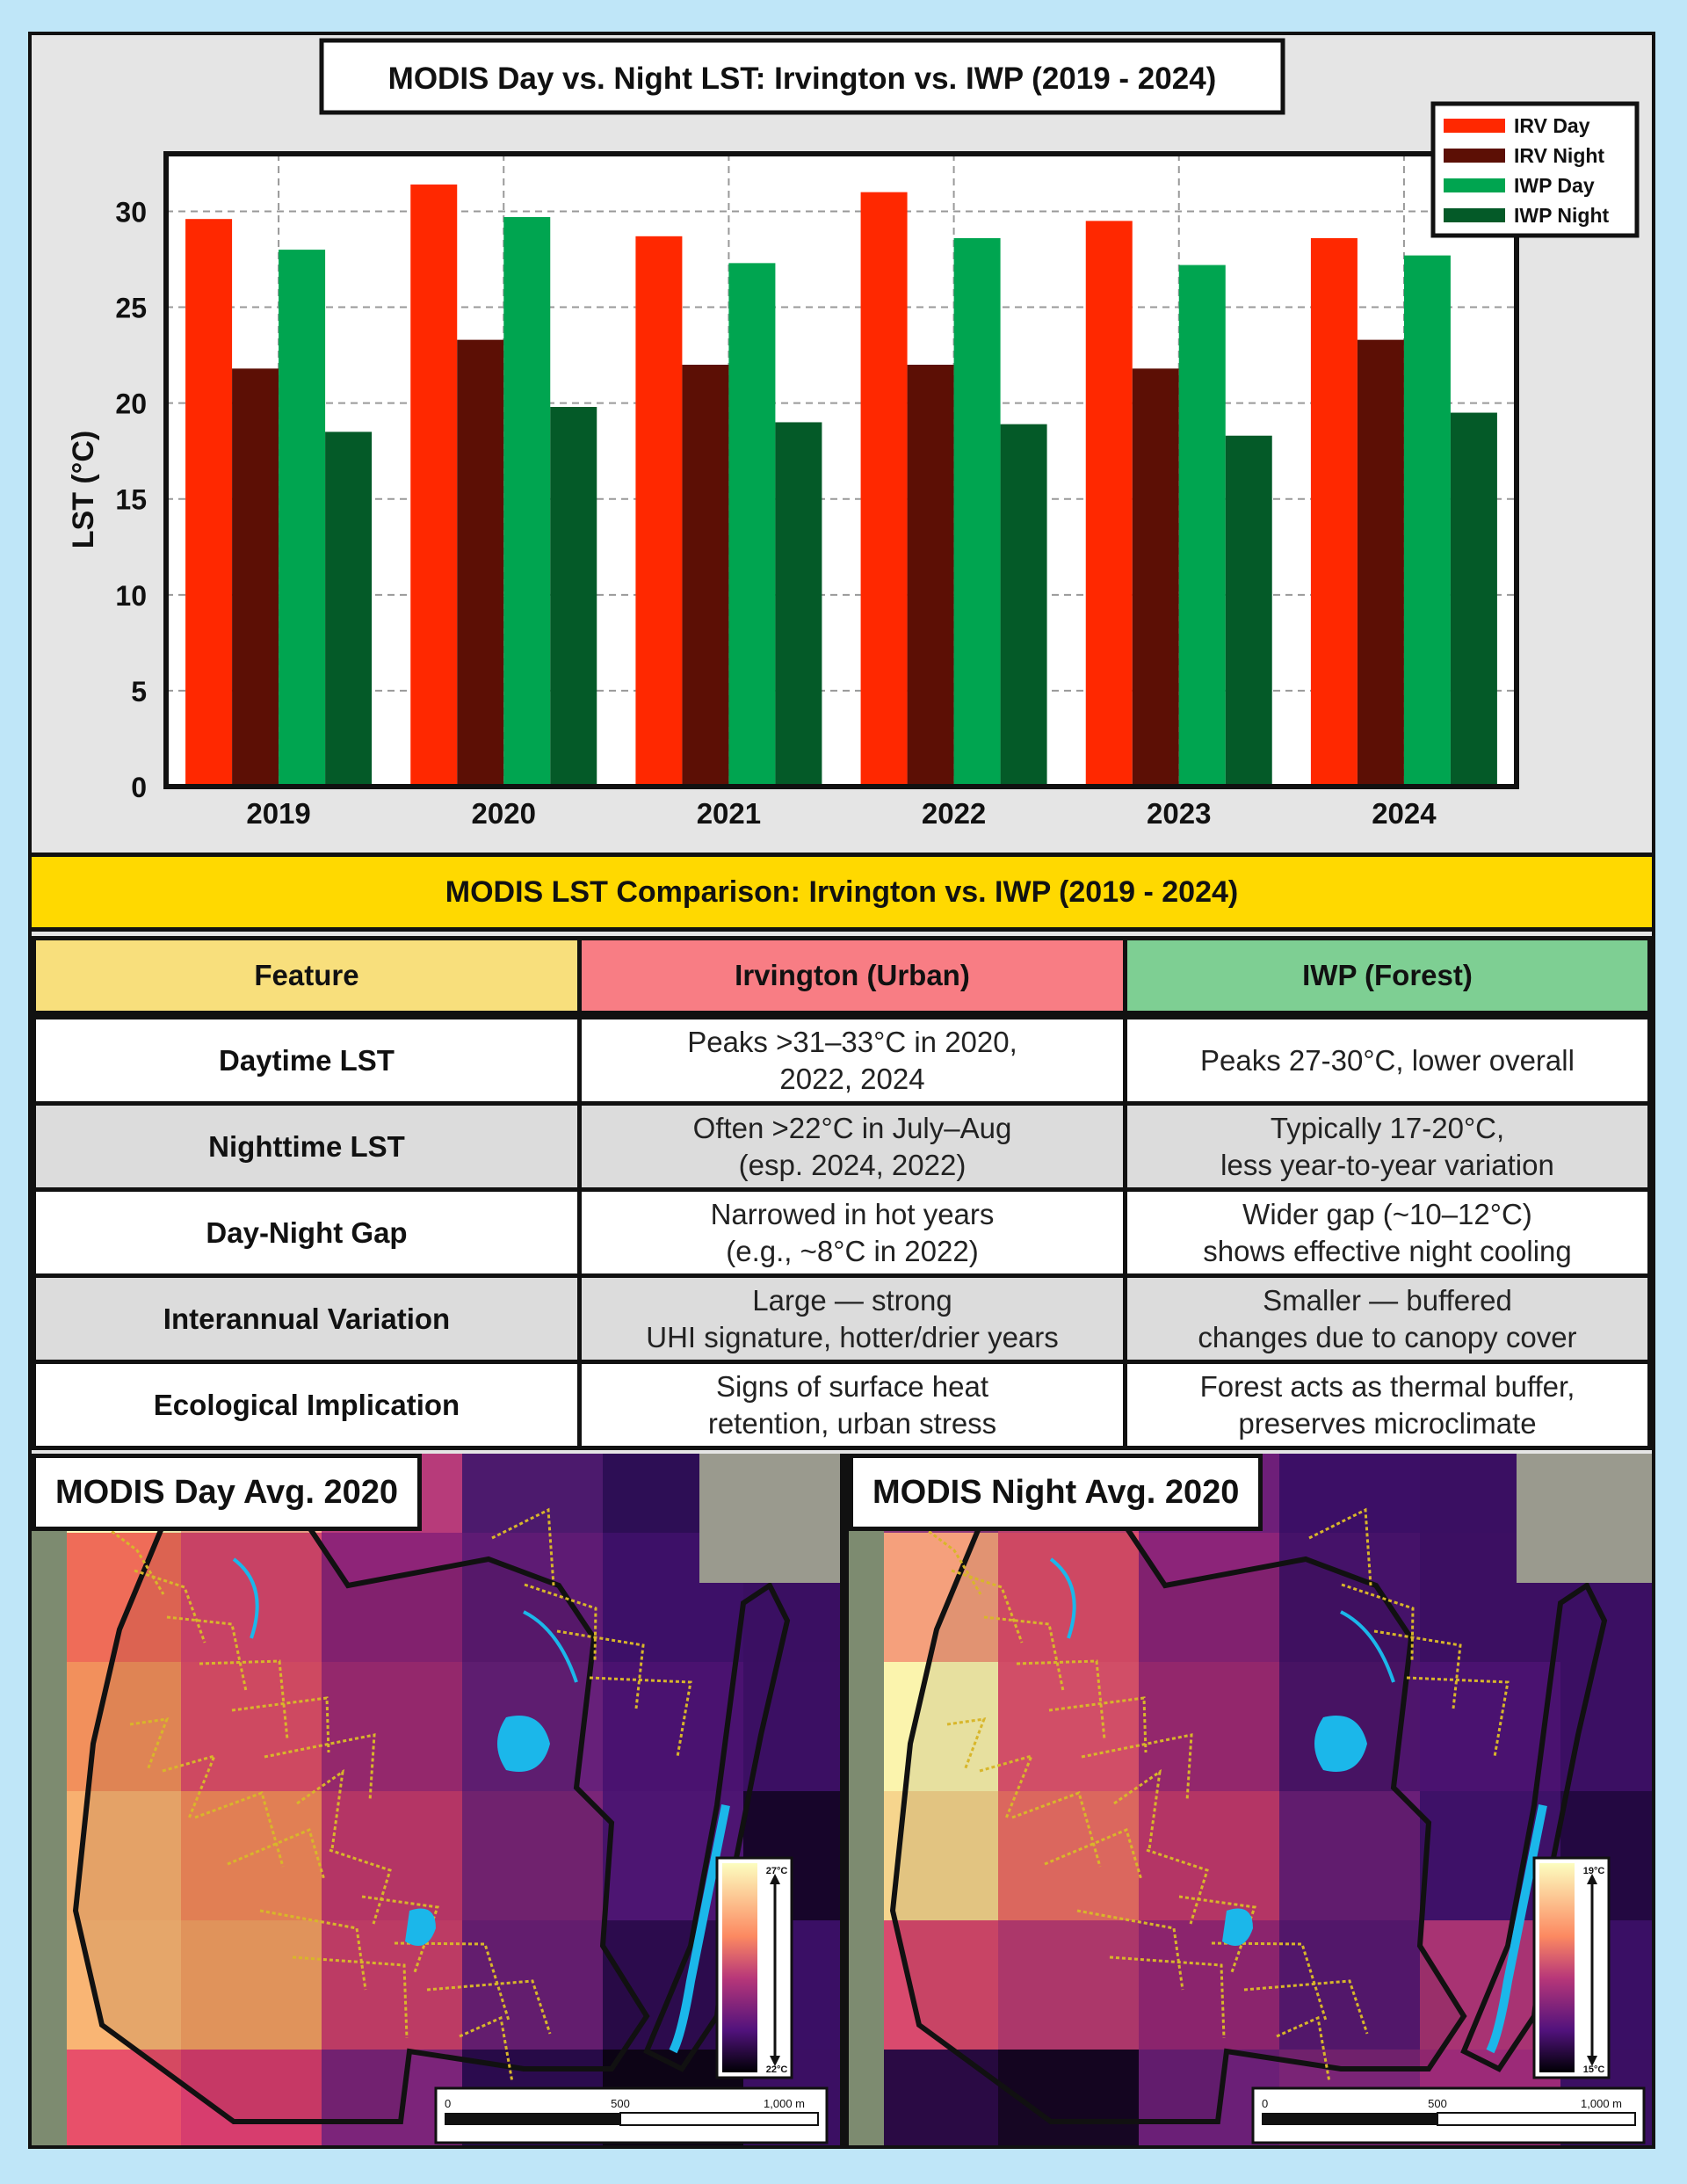 The image size is (1687, 2184). Describe the element at coordinates (1179, 813) in the screenshot. I see `x-tick-label: 2023` at that location.